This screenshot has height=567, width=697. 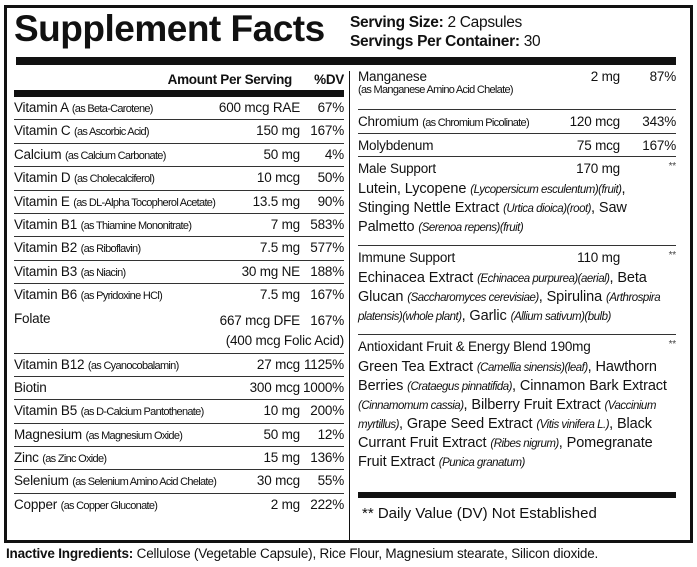 I want to click on nutrient-label: Vitamin B12, so click(x=49, y=364).